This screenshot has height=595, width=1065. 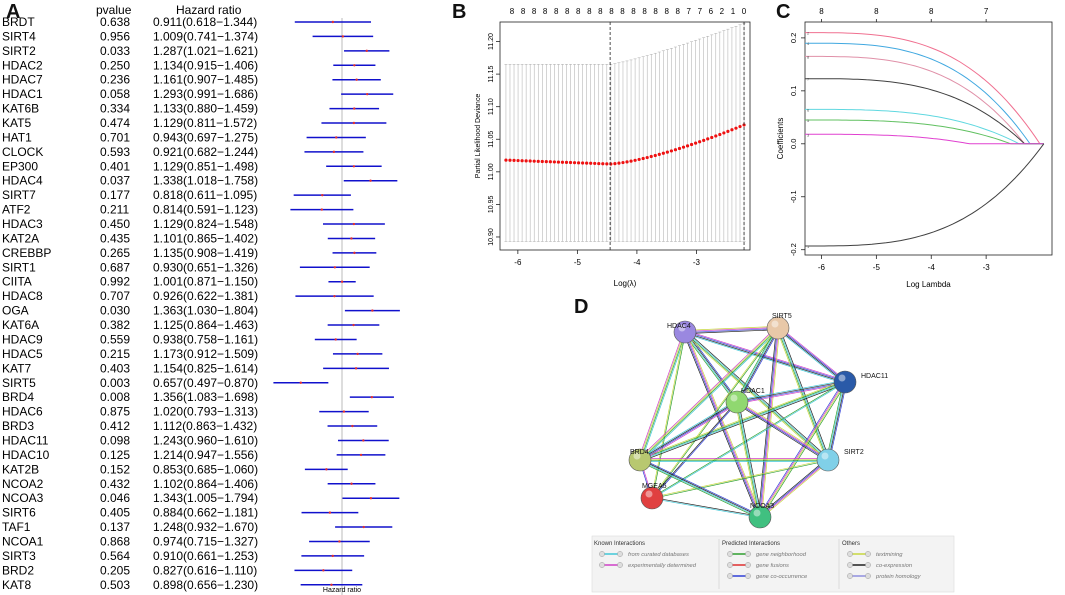 I want to click on gene-label: HDAC9, so click(x=22, y=339).